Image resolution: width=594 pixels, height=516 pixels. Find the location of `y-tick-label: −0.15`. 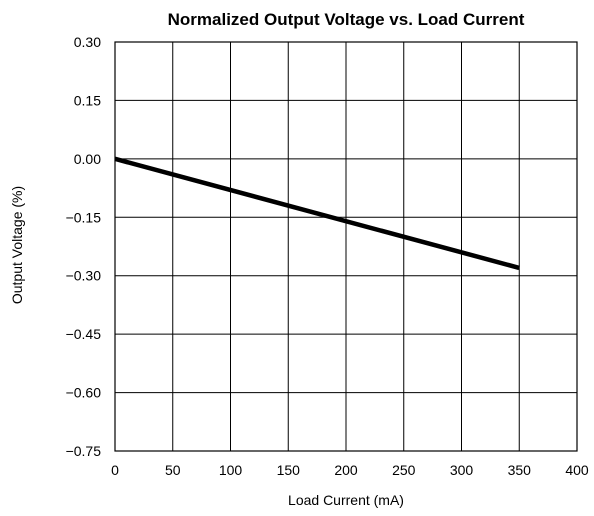

y-tick-label: −0.15 is located at coordinates (84, 217).